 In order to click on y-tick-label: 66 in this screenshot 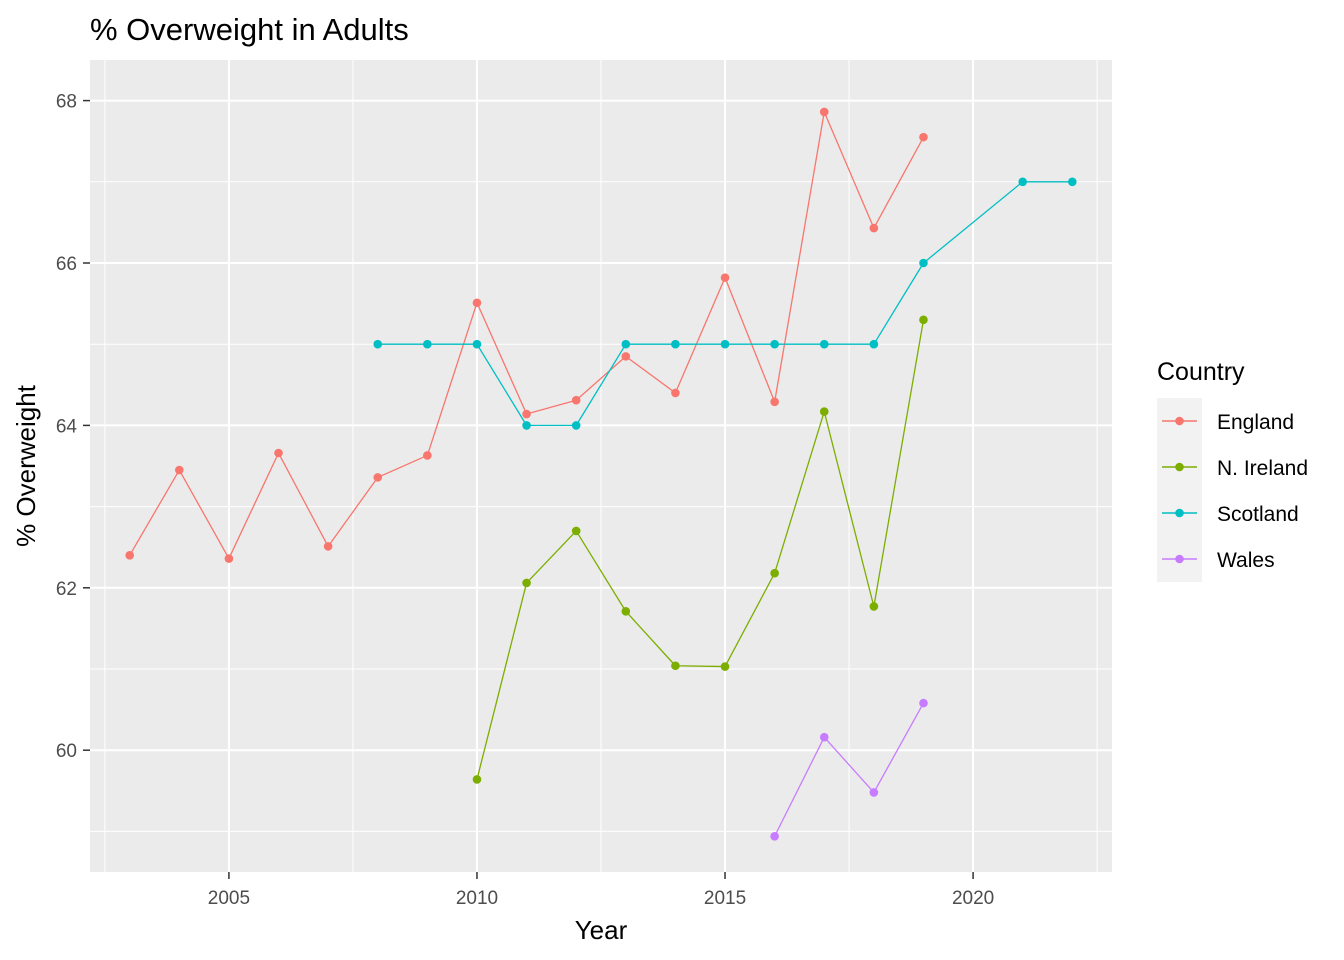, I will do `click(66, 264)`.